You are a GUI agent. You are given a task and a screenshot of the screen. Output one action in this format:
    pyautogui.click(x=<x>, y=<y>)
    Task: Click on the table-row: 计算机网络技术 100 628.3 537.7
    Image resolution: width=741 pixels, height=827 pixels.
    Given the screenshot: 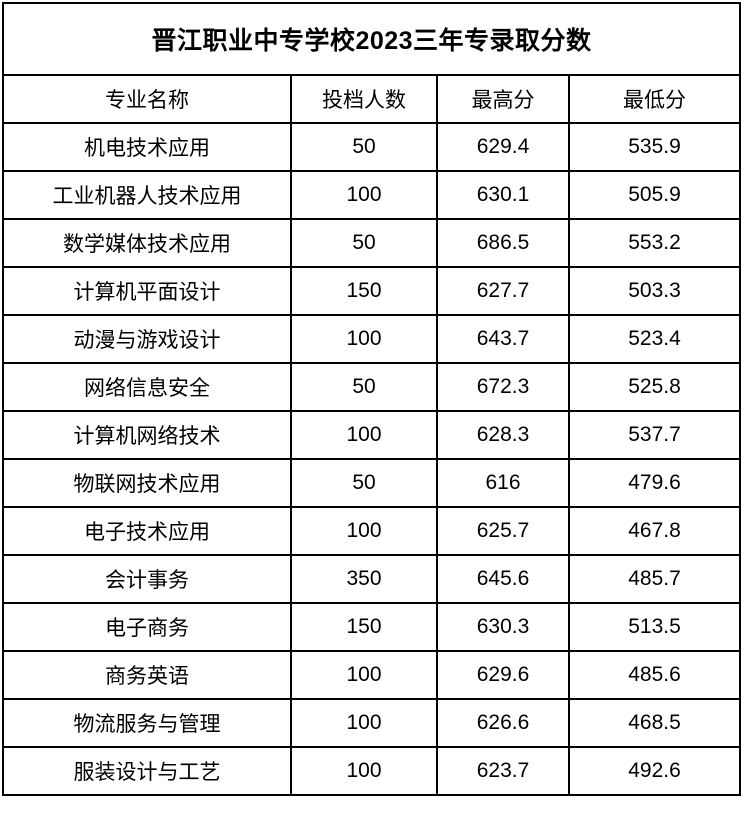 What is the action you would take?
    pyautogui.click(x=371, y=435)
    